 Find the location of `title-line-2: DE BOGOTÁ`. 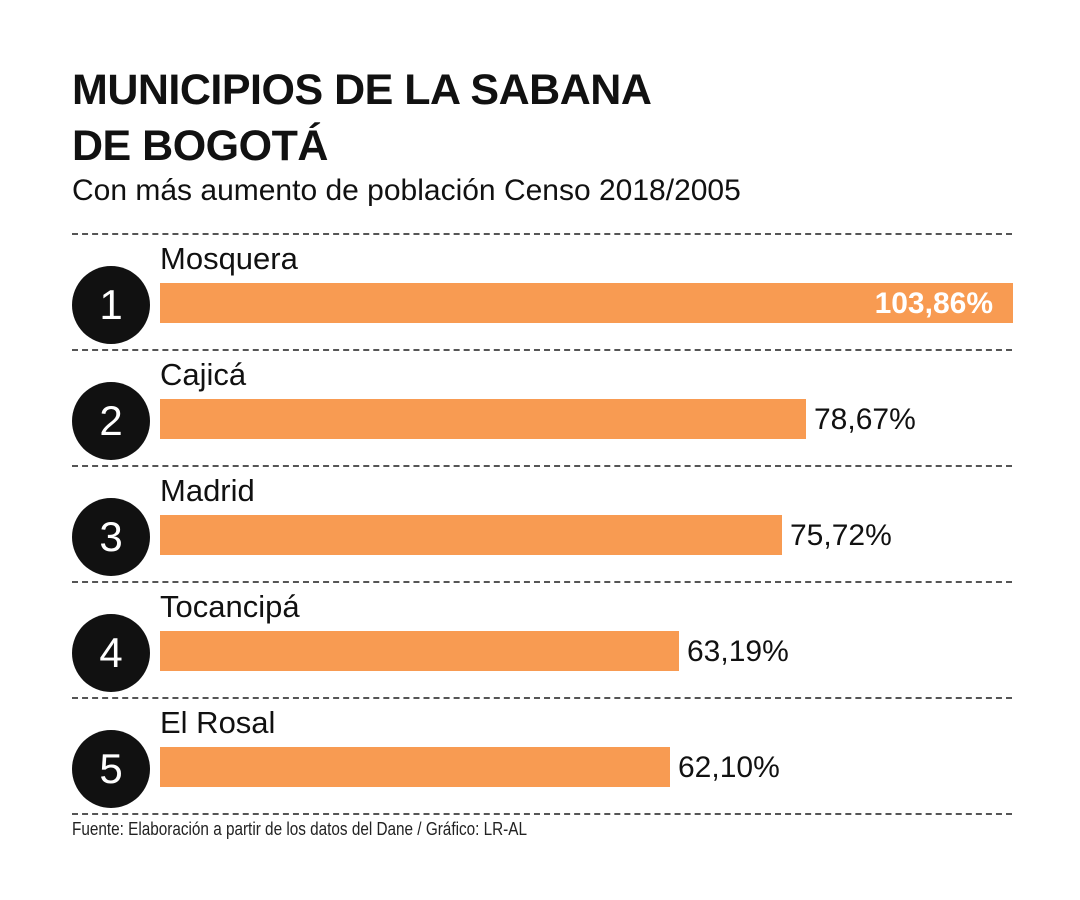

title-line-2: DE BOGOTÁ is located at coordinates (200, 146).